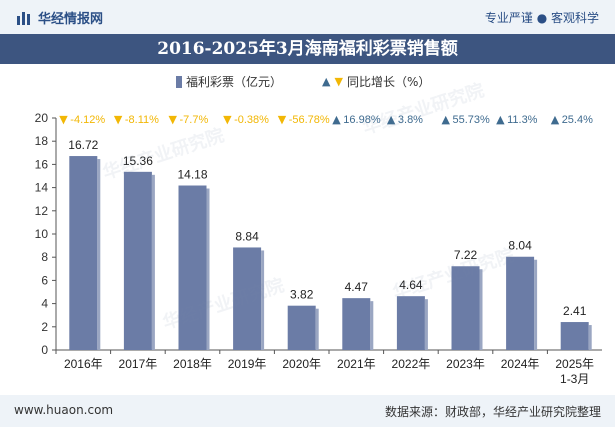 The image size is (615, 427). I want to click on legend-item-sales: 福利彩票（亿元）, so click(229, 81).